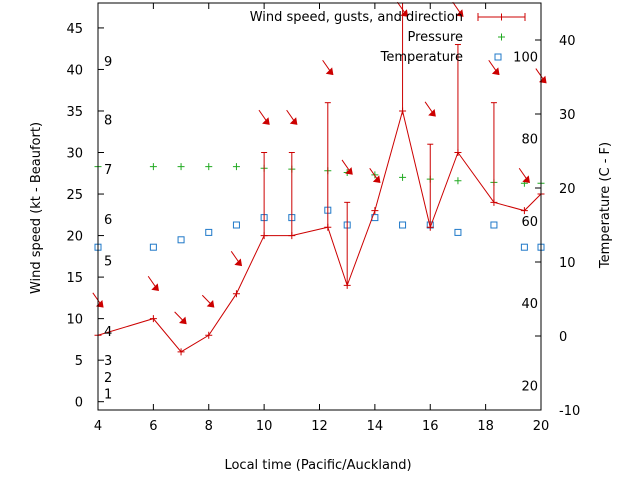  What do you see at coordinates (567, 41) in the screenshot?
I see `y2-tick-label: 40` at bounding box center [567, 41].